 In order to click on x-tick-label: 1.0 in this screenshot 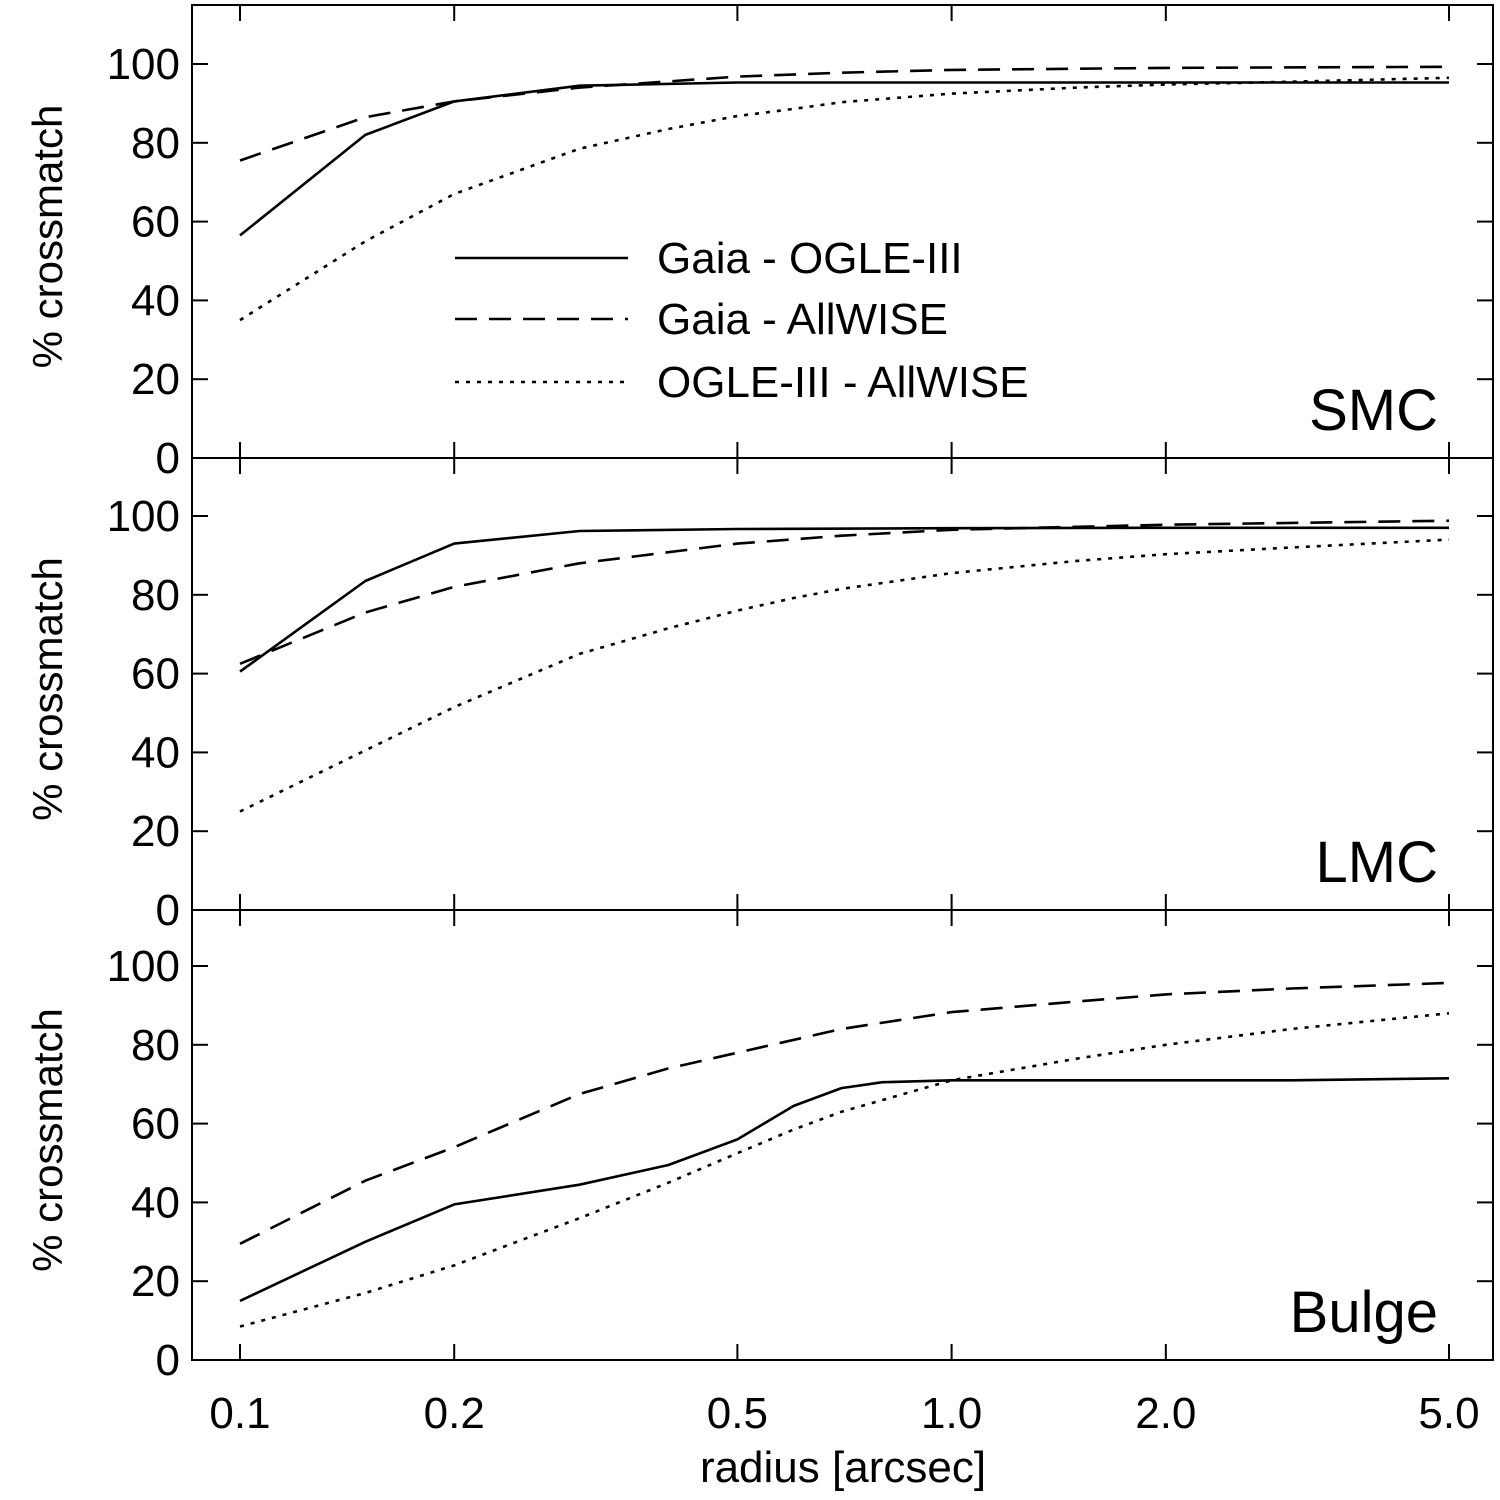, I will do `click(951, 1413)`.